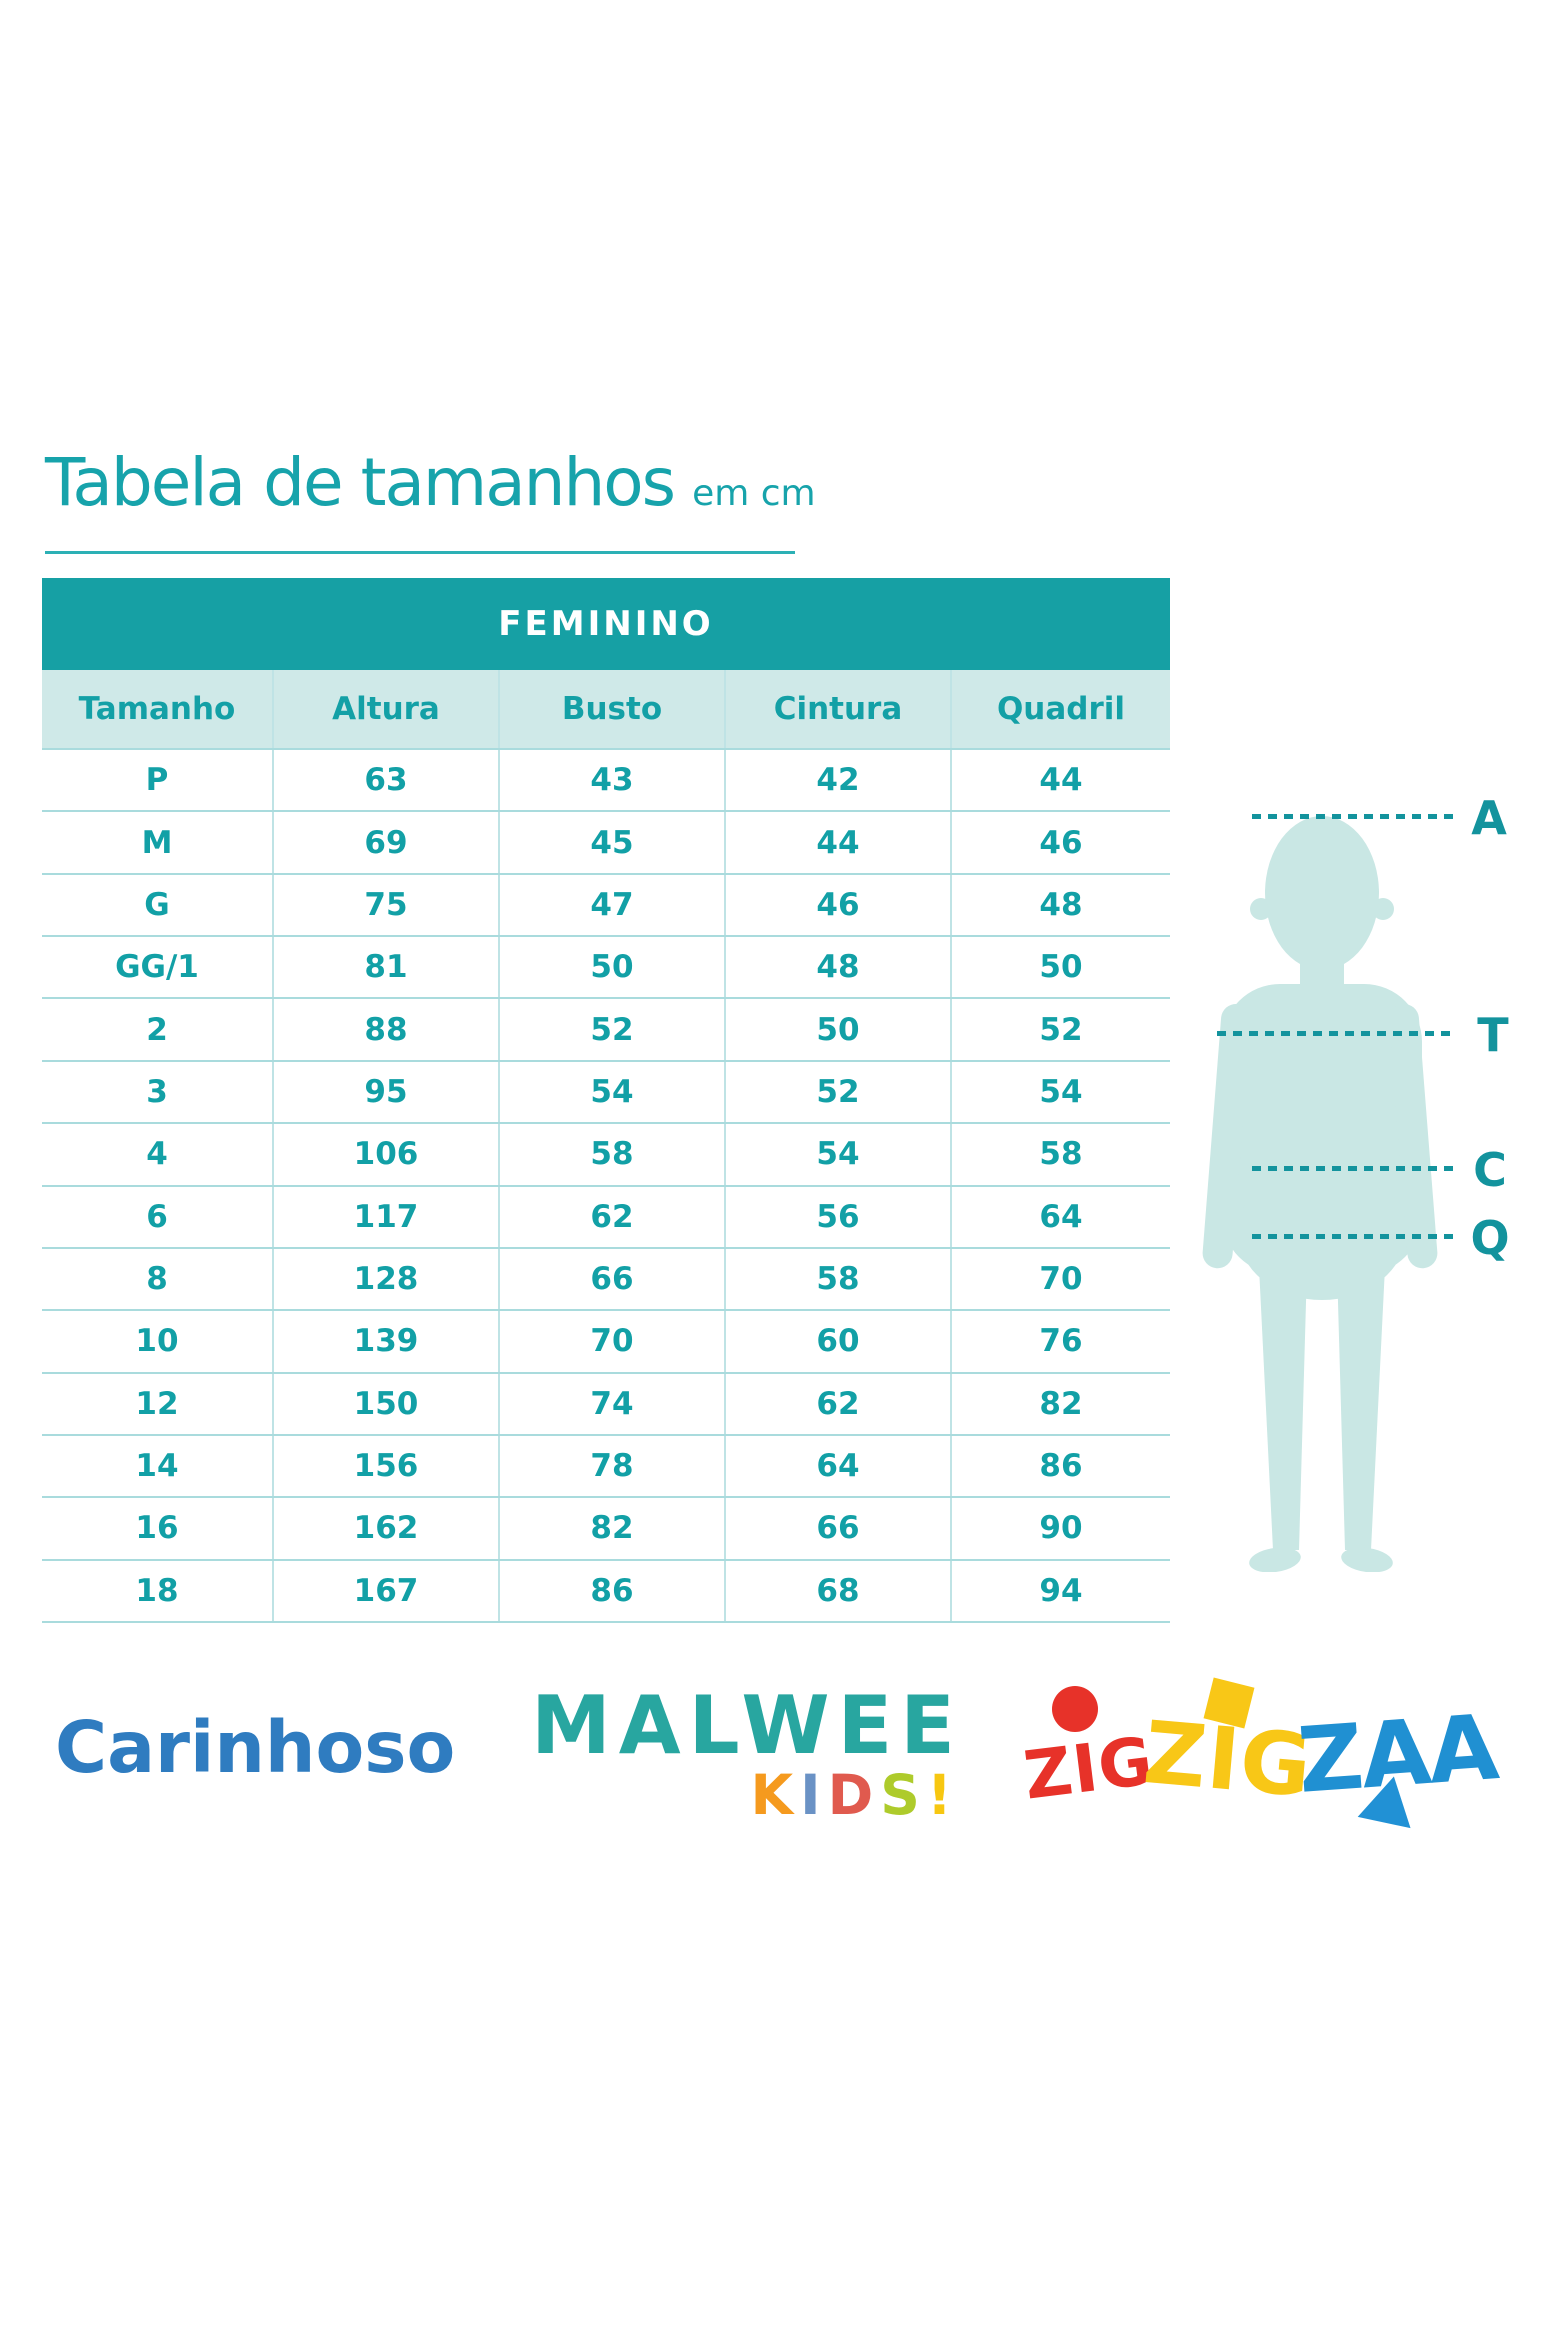  Describe the element at coordinates (387, 1154) in the screenshot. I see `table-cell: 106` at that location.